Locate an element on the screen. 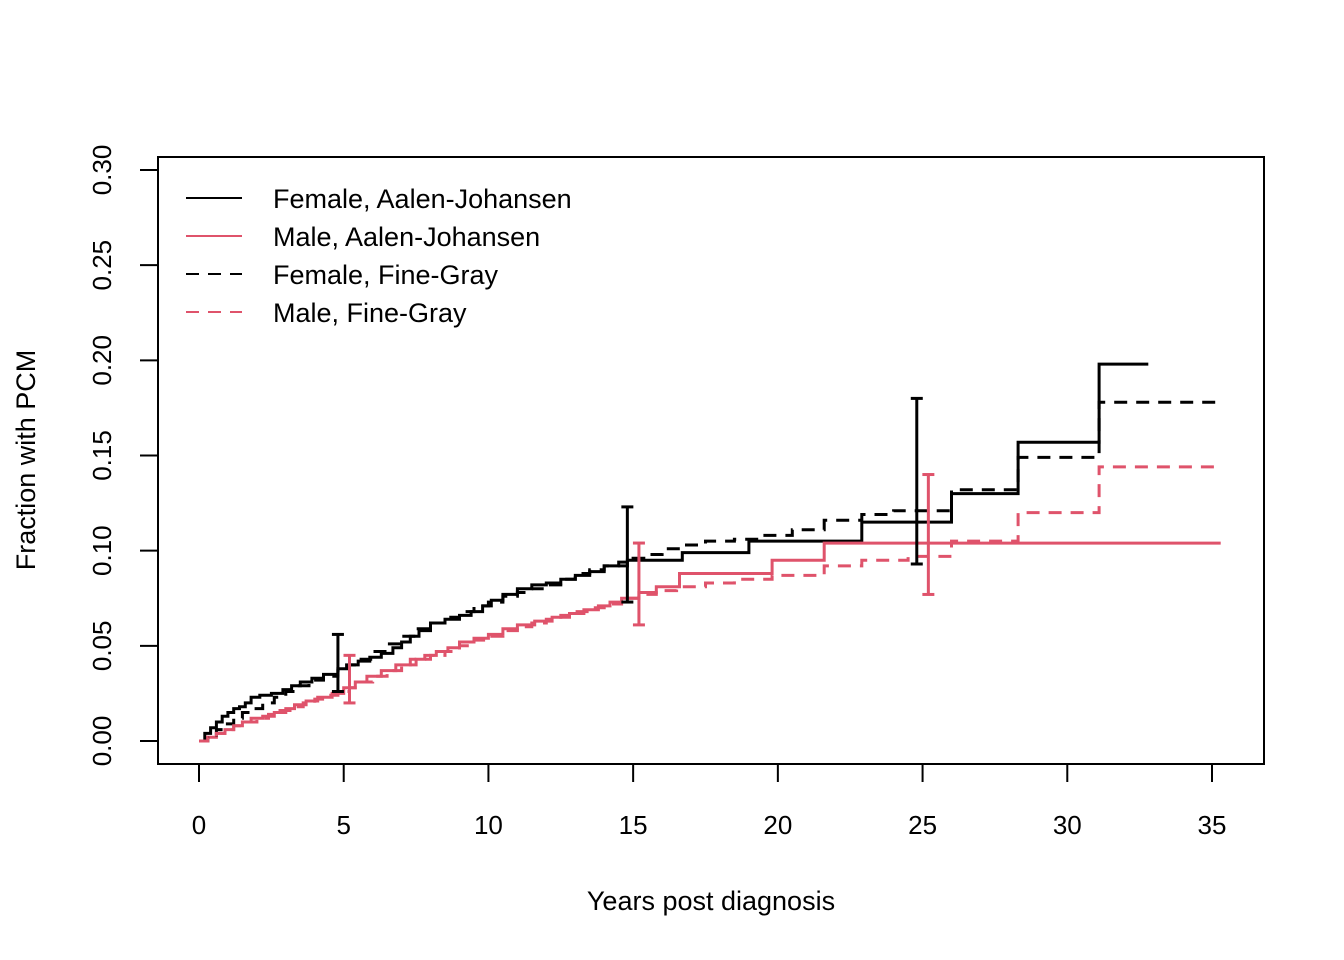  x-tick-label: 20 is located at coordinates (777, 825).